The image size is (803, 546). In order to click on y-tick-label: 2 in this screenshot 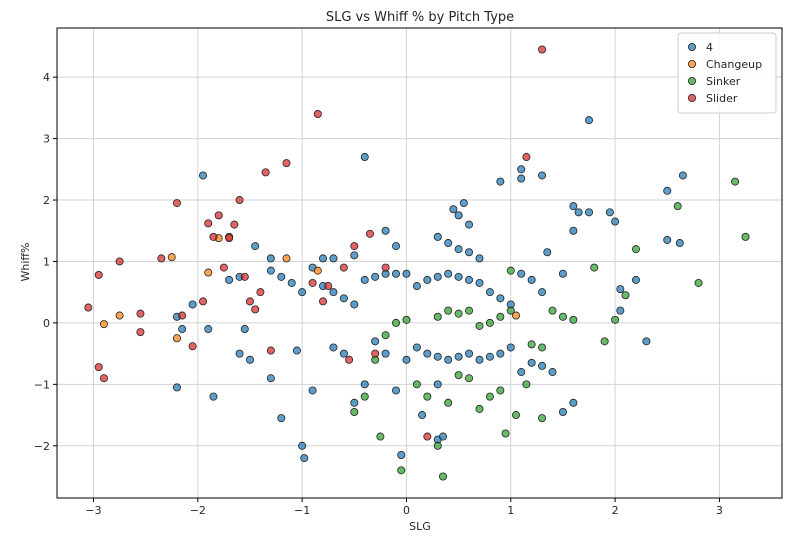, I will do `click(46, 200)`.